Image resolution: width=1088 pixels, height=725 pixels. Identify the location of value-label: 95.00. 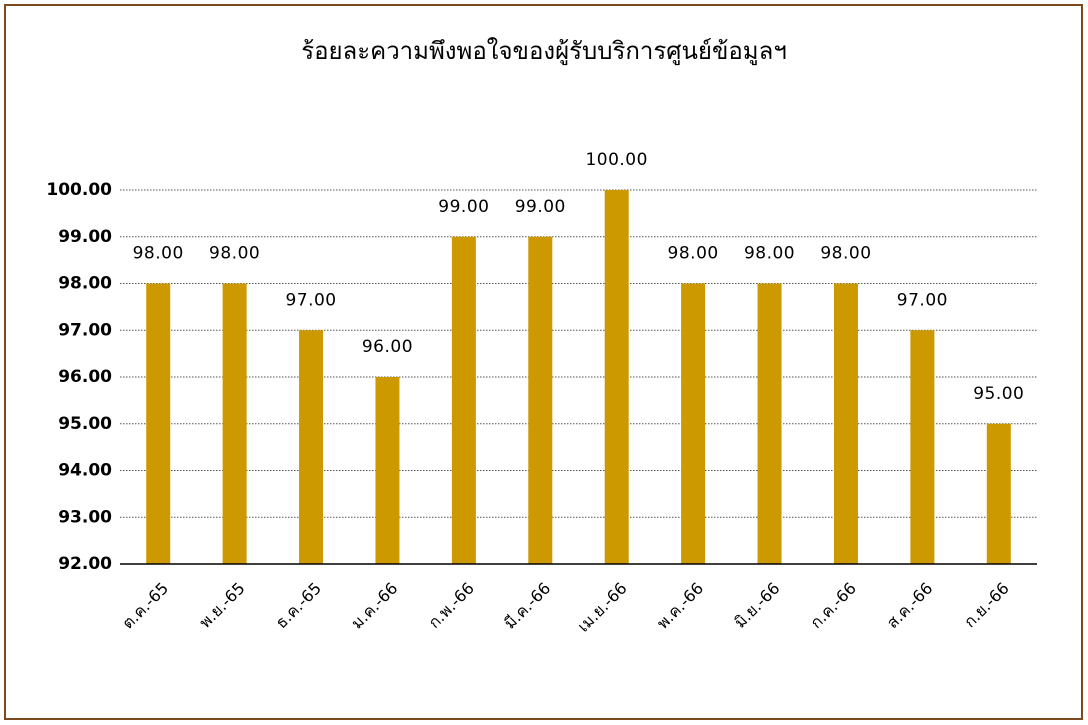
(998, 394).